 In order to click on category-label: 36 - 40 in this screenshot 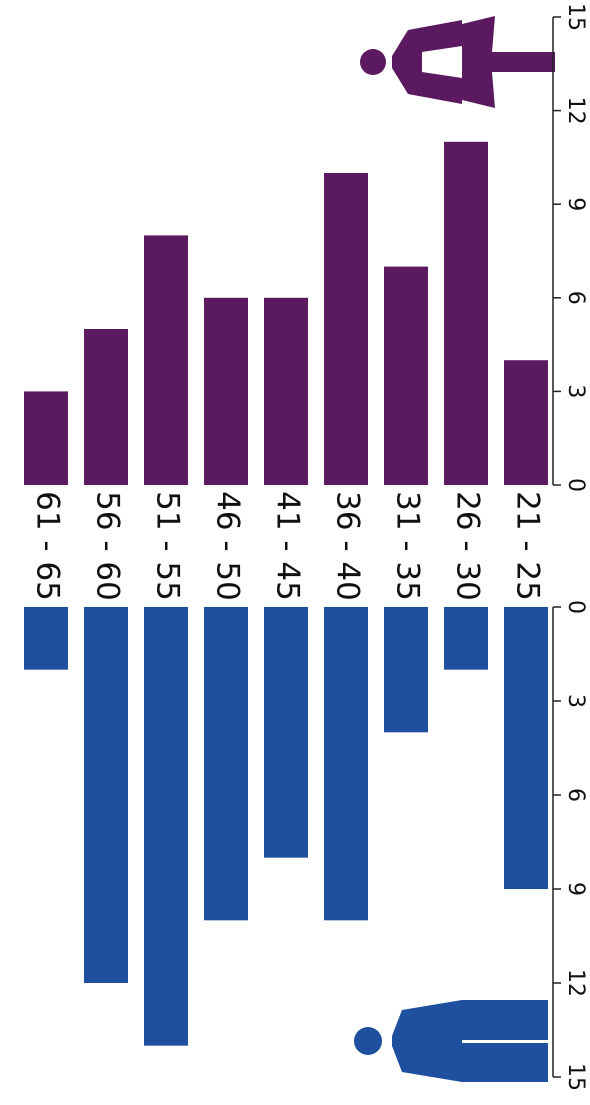, I will do `click(348, 546)`.